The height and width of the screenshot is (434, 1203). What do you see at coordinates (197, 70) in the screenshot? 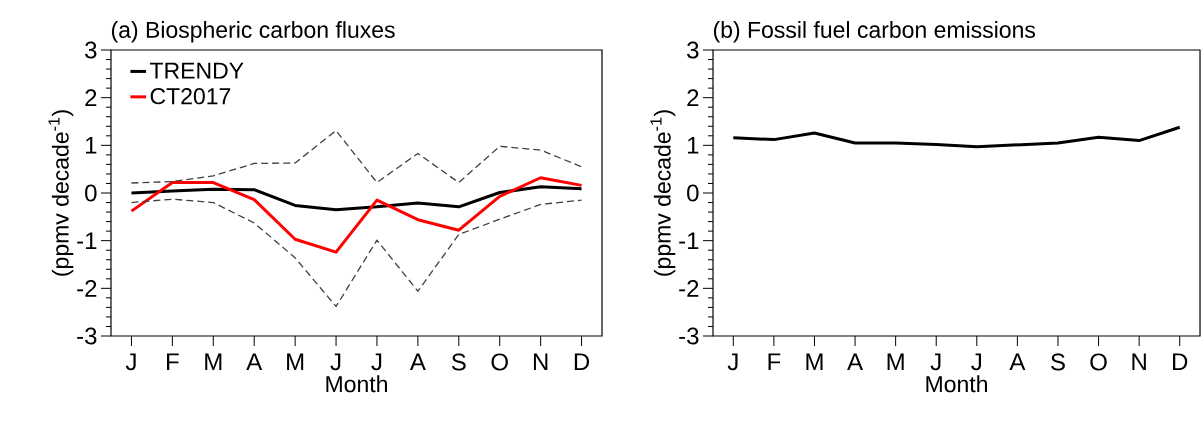
I see `legend-label: TRENDY` at bounding box center [197, 70].